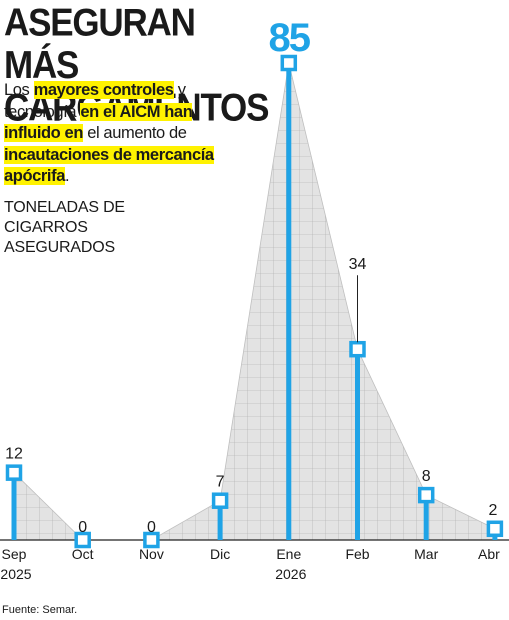 The image size is (509, 620). What do you see at coordinates (426, 554) in the screenshot?
I see `x-tick-label: Mar` at bounding box center [426, 554].